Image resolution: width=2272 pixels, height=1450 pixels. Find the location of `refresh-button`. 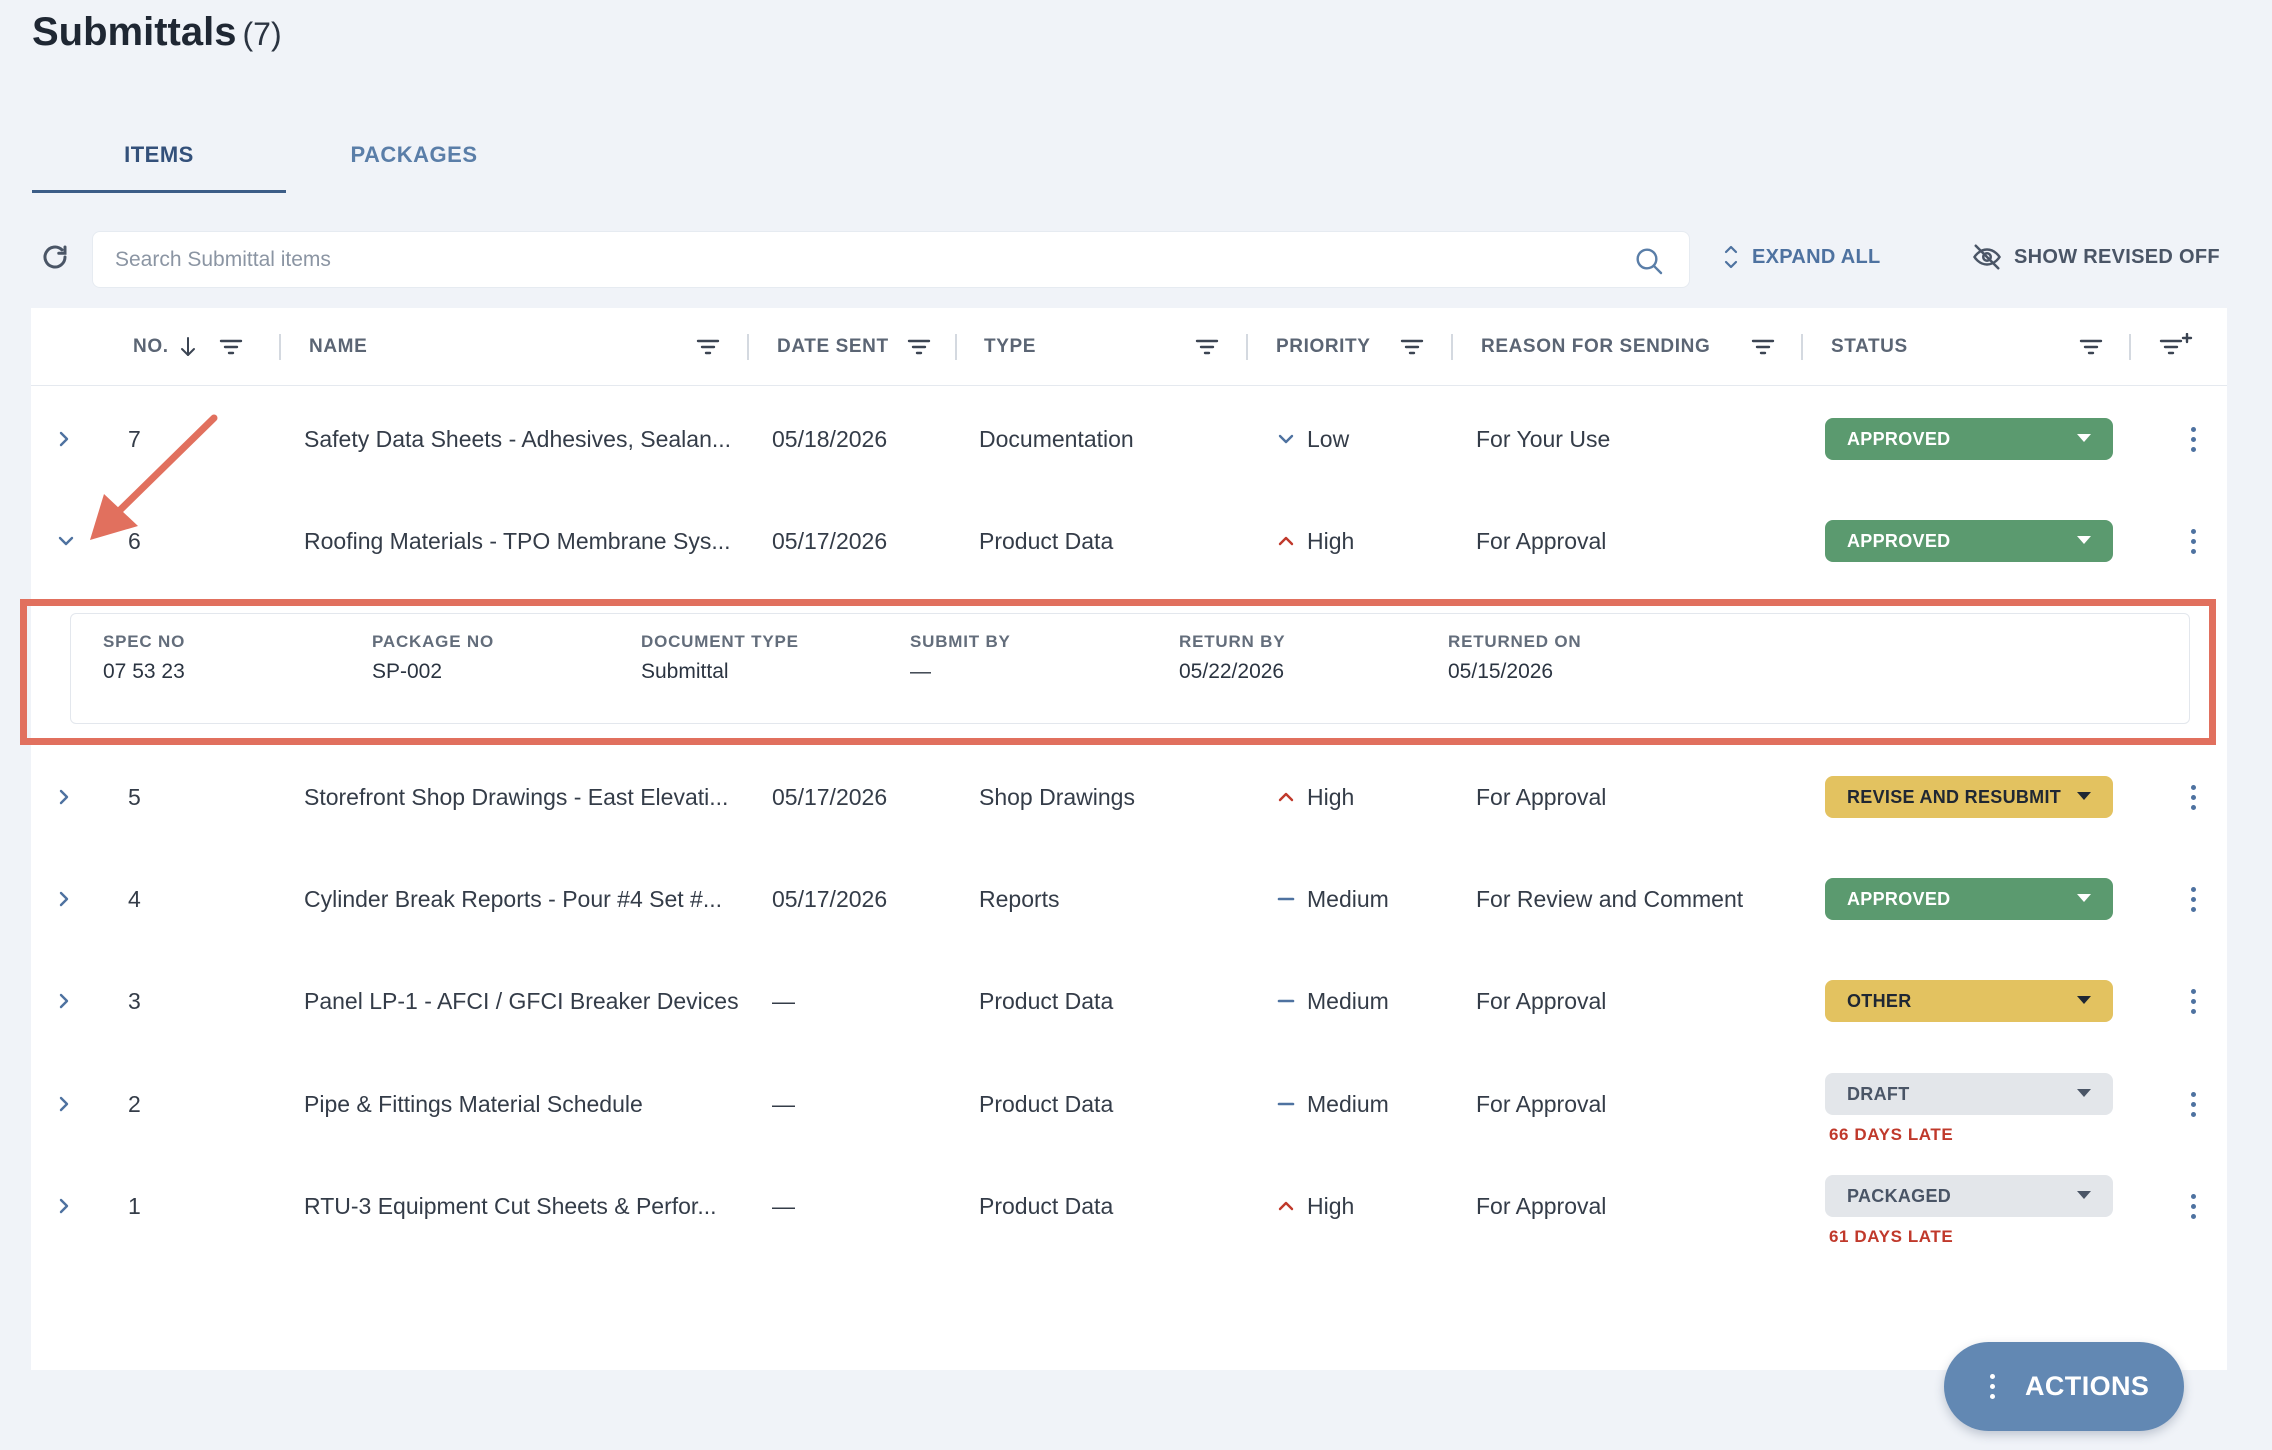

refresh-button is located at coordinates (55, 257).